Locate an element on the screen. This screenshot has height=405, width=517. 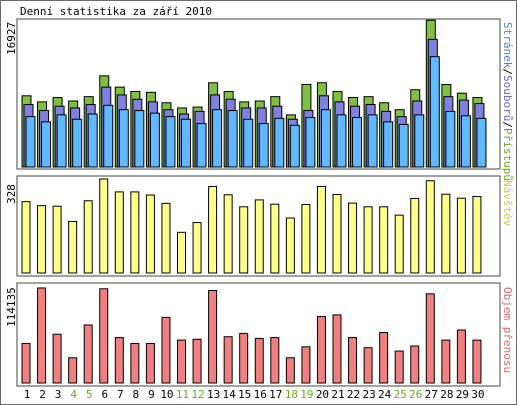
day-label: 10 is located at coordinates (166, 394).